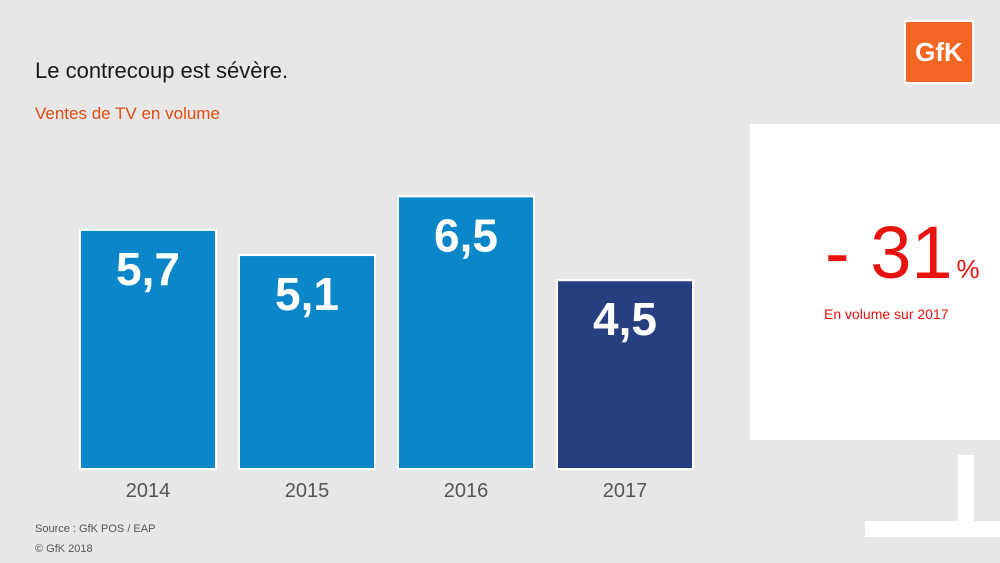 The image size is (1000, 563). I want to click on chart-title: Le contrecoup est sévère., so click(162, 70).